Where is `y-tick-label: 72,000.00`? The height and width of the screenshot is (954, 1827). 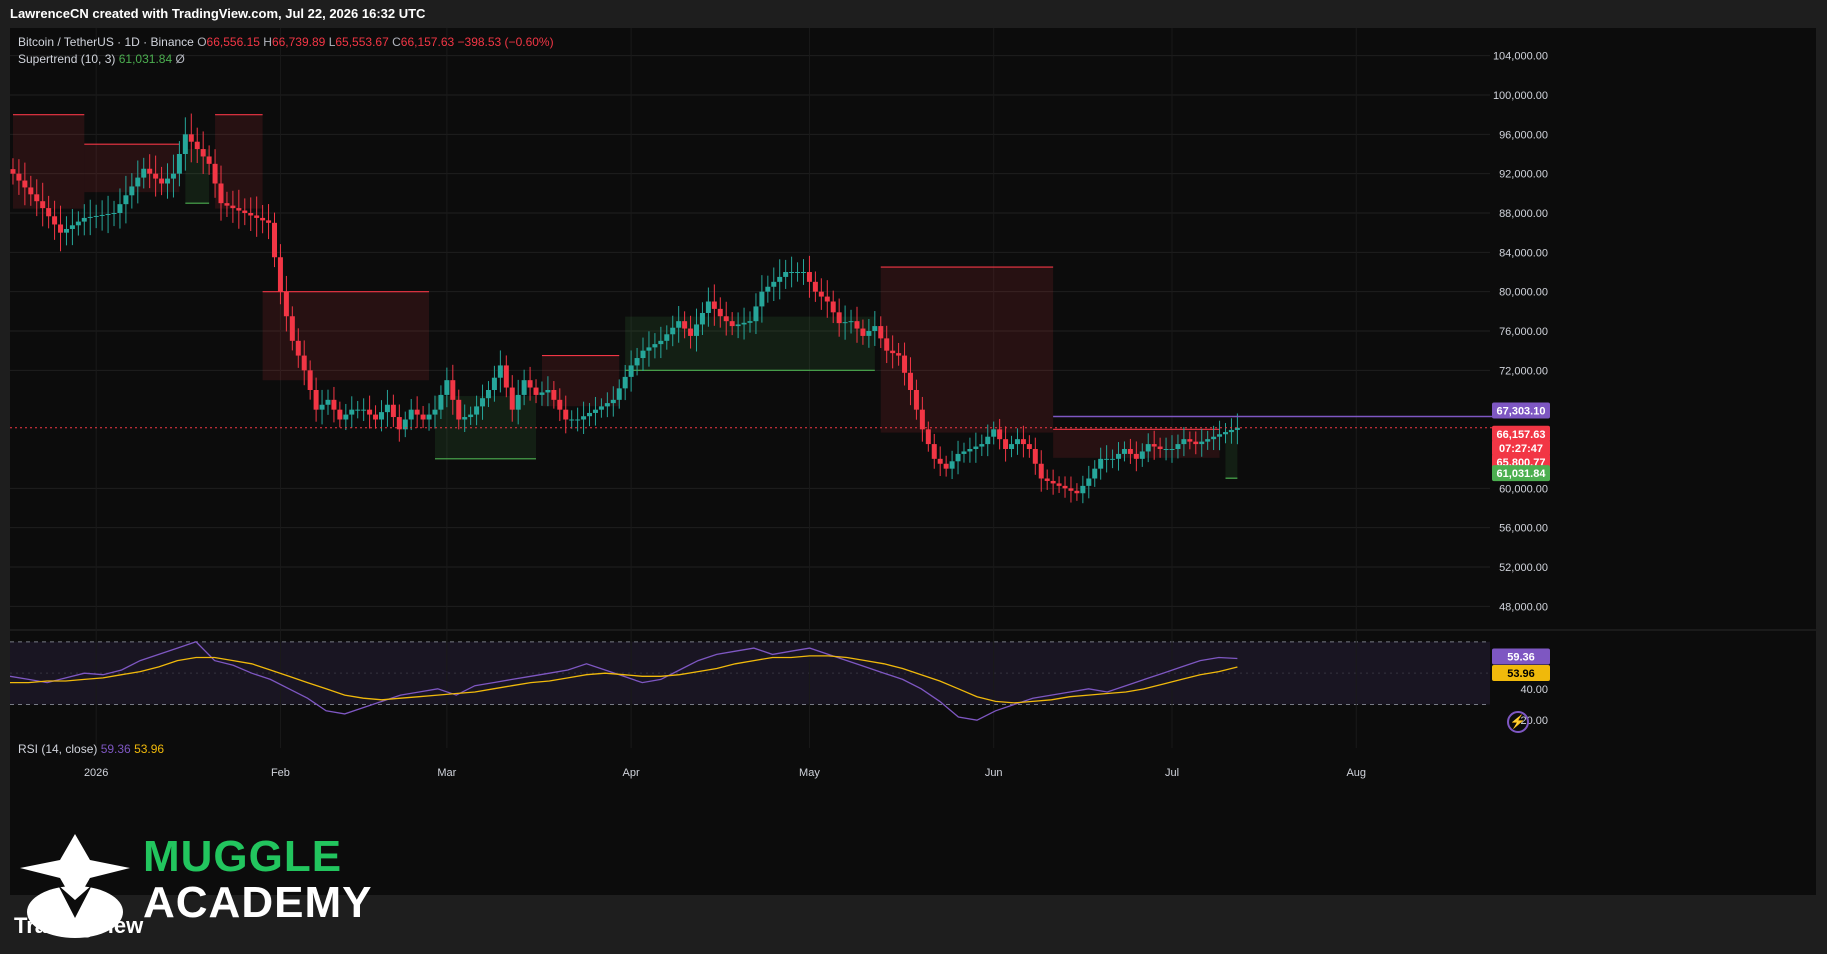 y-tick-label: 72,000.00 is located at coordinates (1523, 371).